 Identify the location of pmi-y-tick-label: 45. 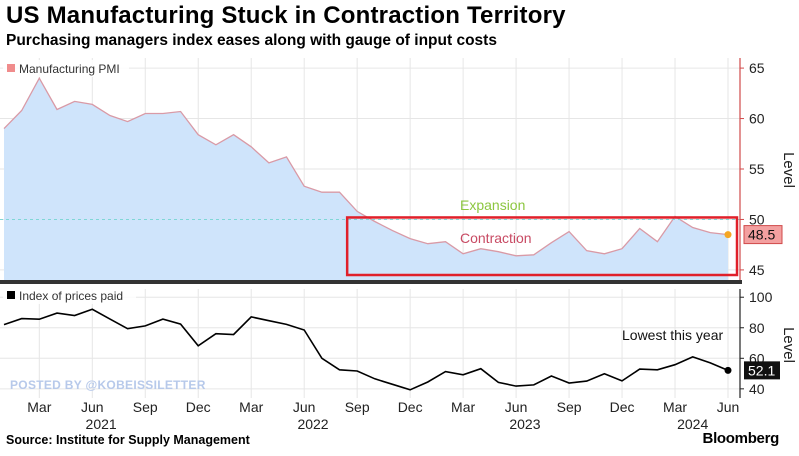
(757, 270).